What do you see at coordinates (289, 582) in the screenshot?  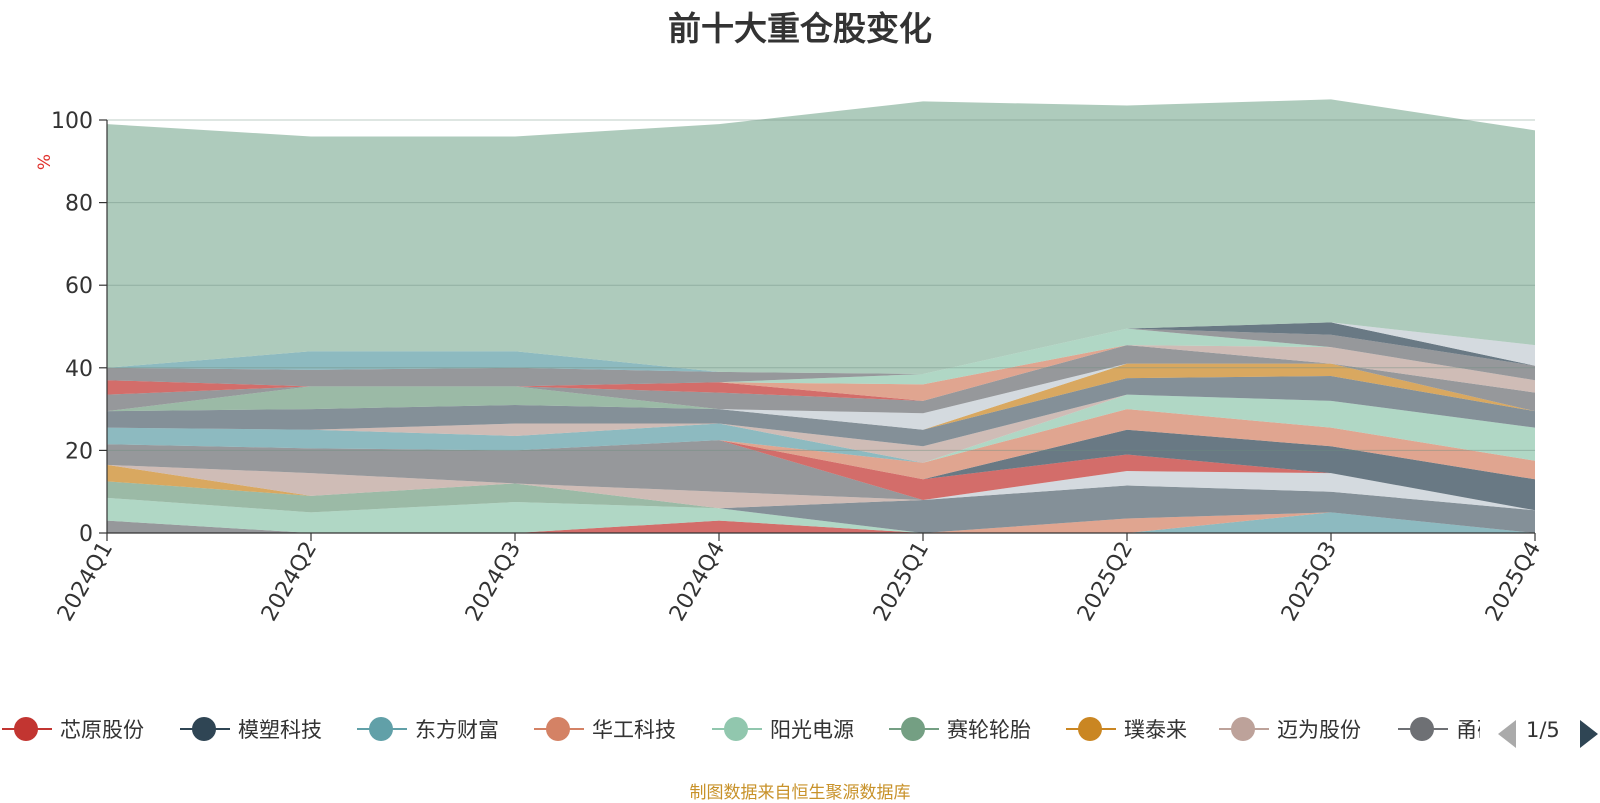 I see `x-tick-label: 2024Q2` at bounding box center [289, 582].